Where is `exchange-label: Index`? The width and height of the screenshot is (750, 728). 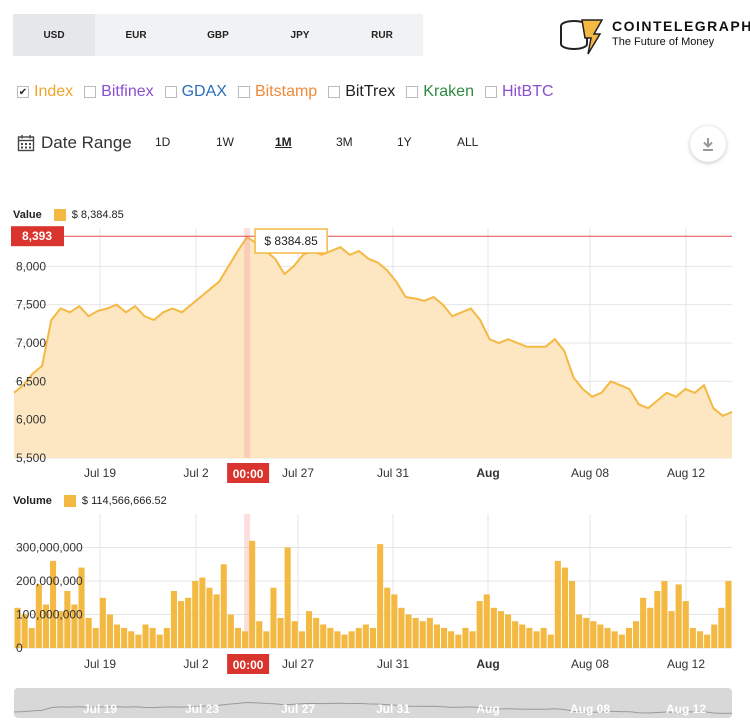
exchange-label: Index is located at coordinates (54, 91).